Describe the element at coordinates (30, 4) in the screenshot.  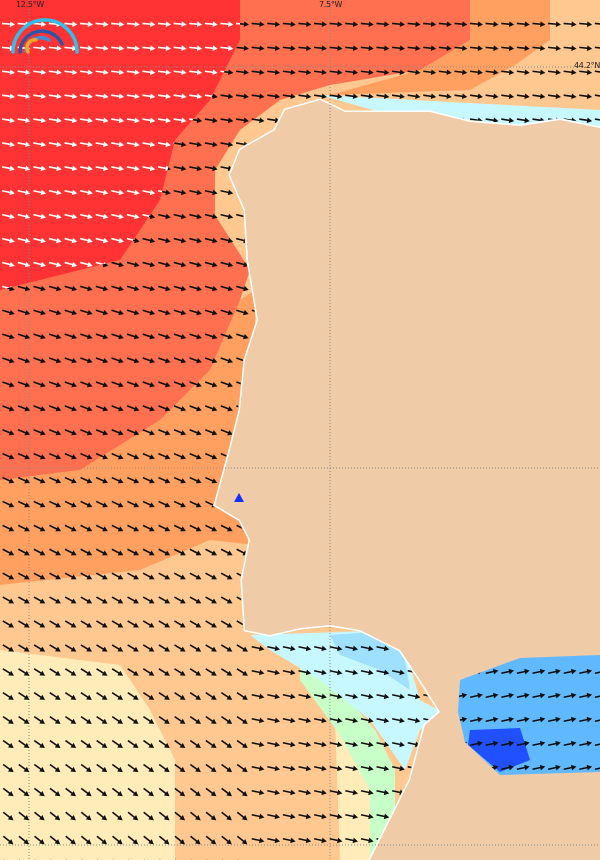
I see `lon-label-12-5w: 12.5°W` at that location.